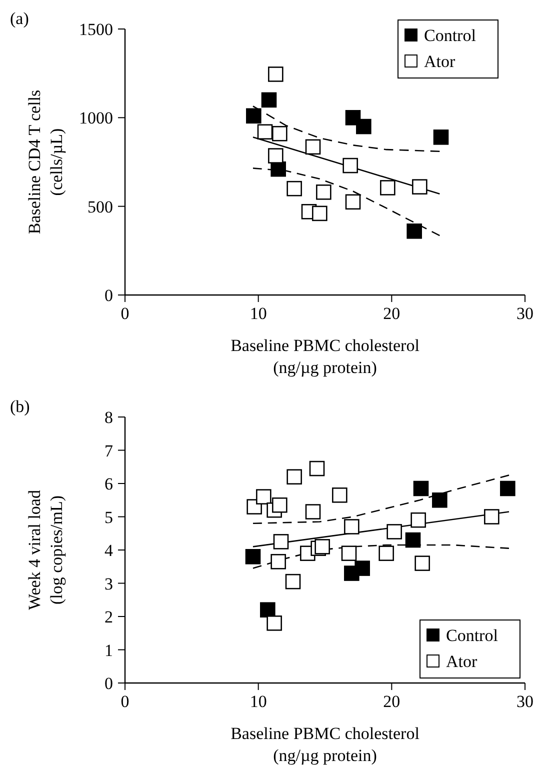  I want to click on y-tick-label: 5, so click(108, 517).